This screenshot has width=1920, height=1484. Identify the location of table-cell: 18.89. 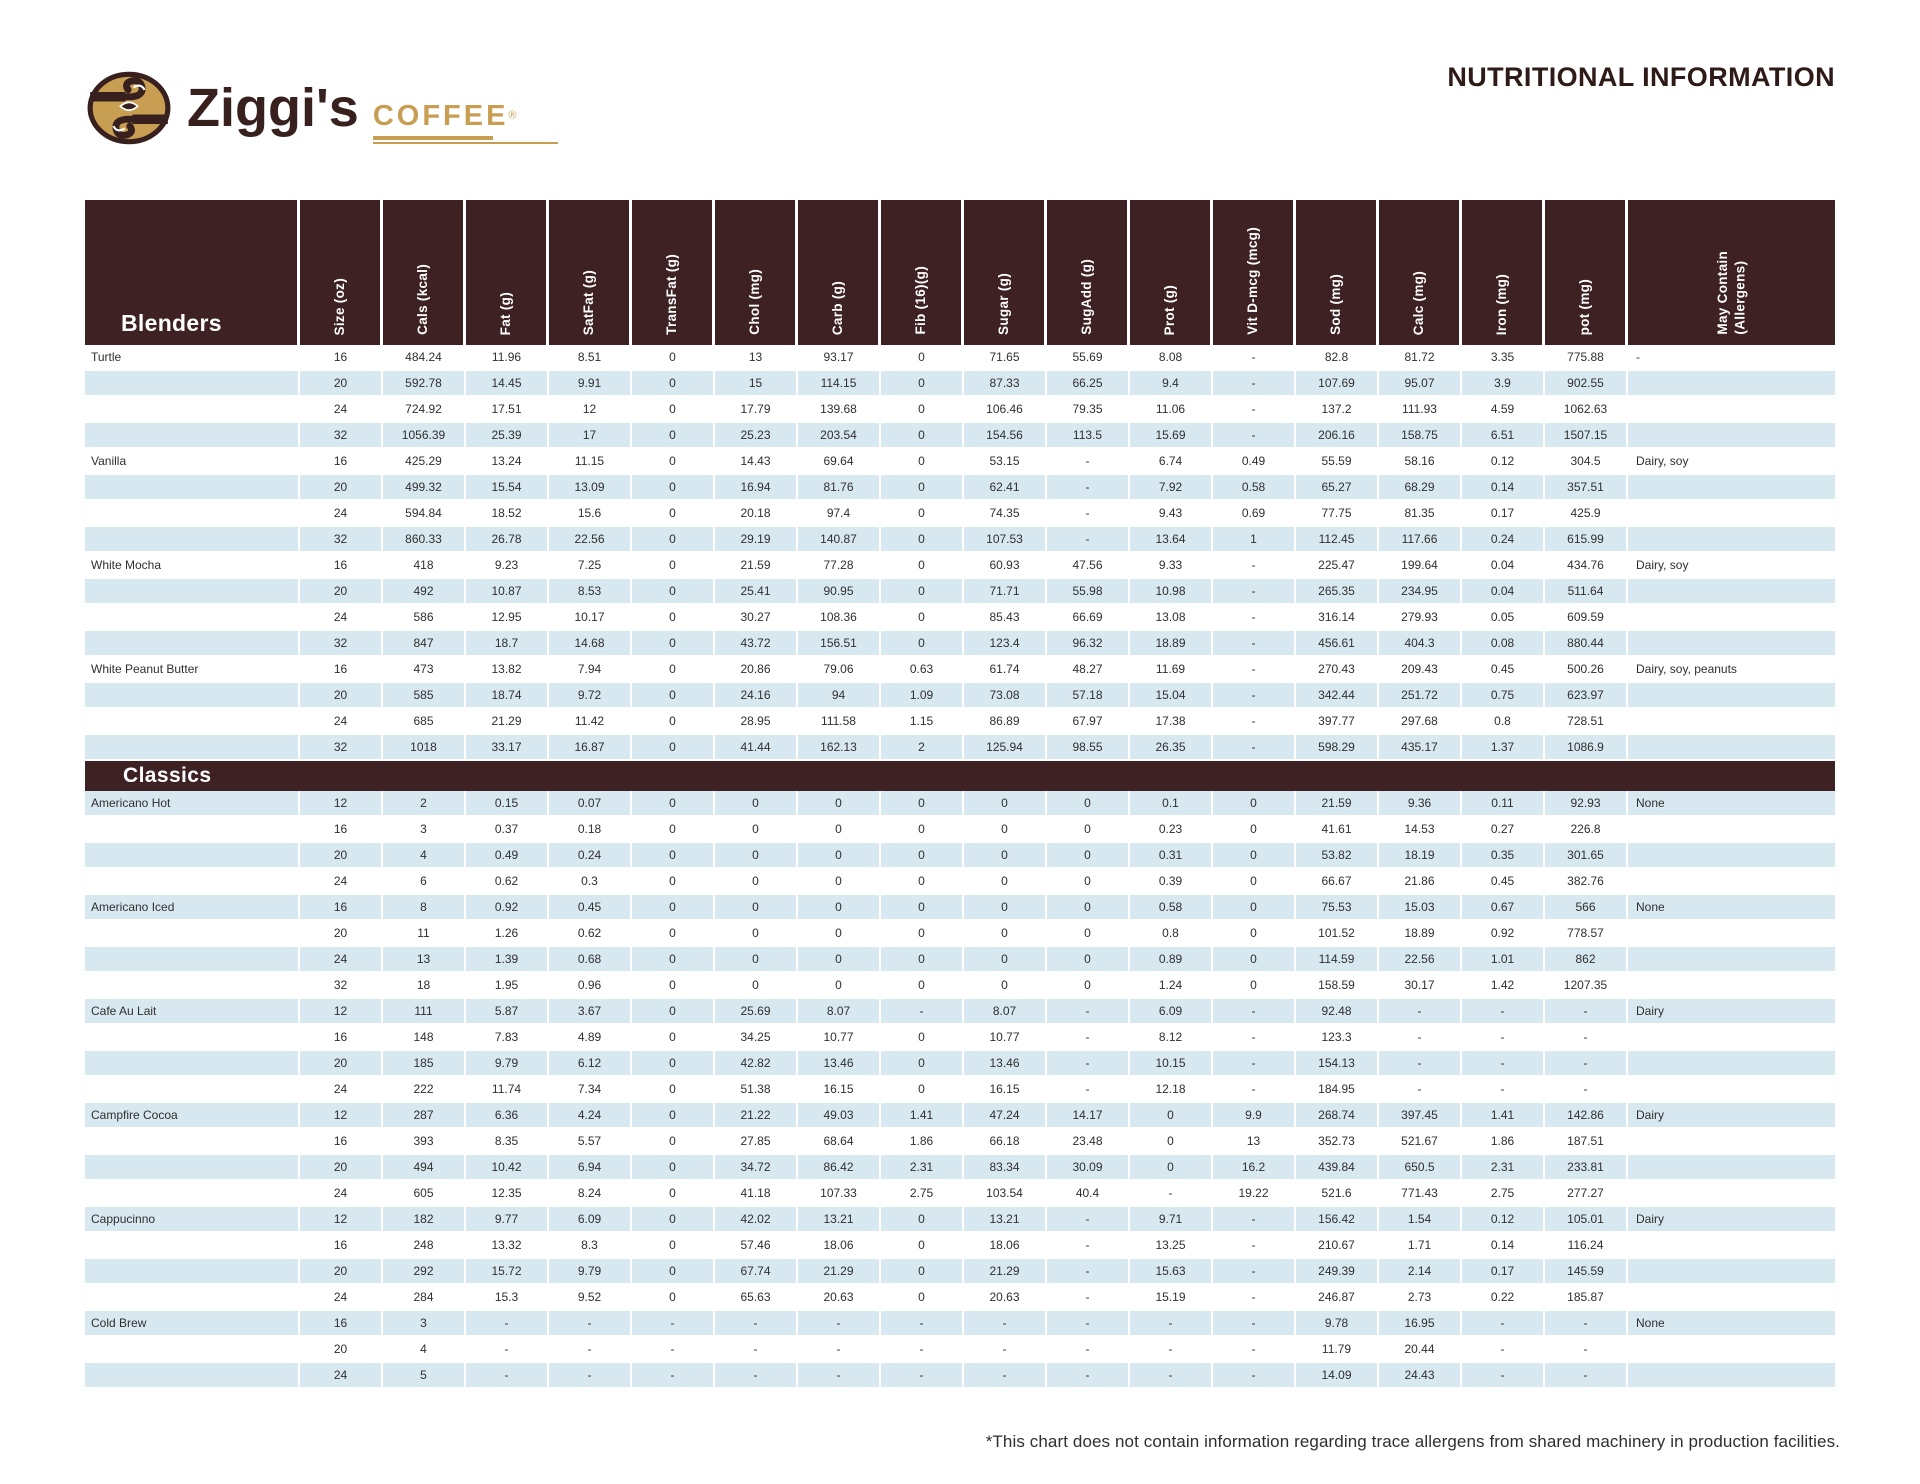
(1420, 934).